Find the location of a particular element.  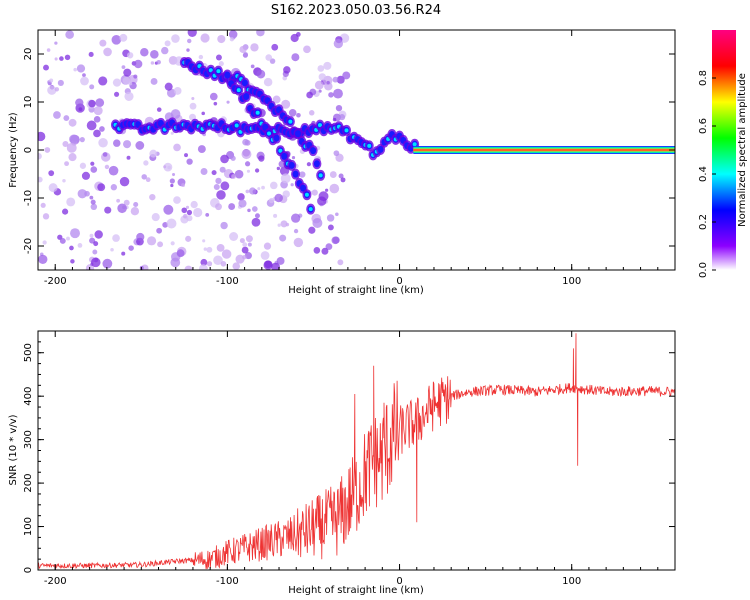

snr-x-tick-label: 0 is located at coordinates (399, 581).